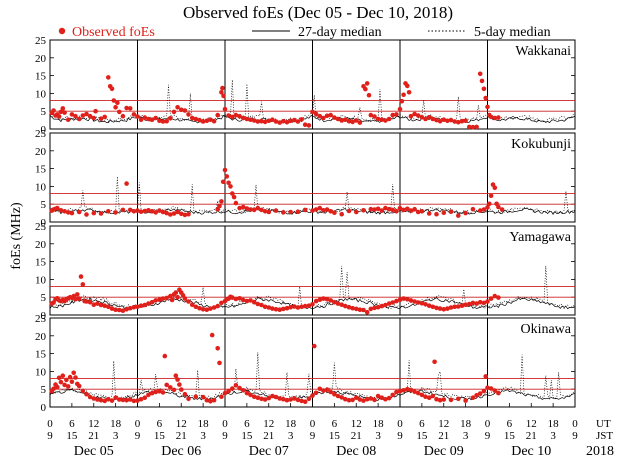  What do you see at coordinates (422, 436) in the screenshot?
I see `jst-tick-label: 15` at bounding box center [422, 436].